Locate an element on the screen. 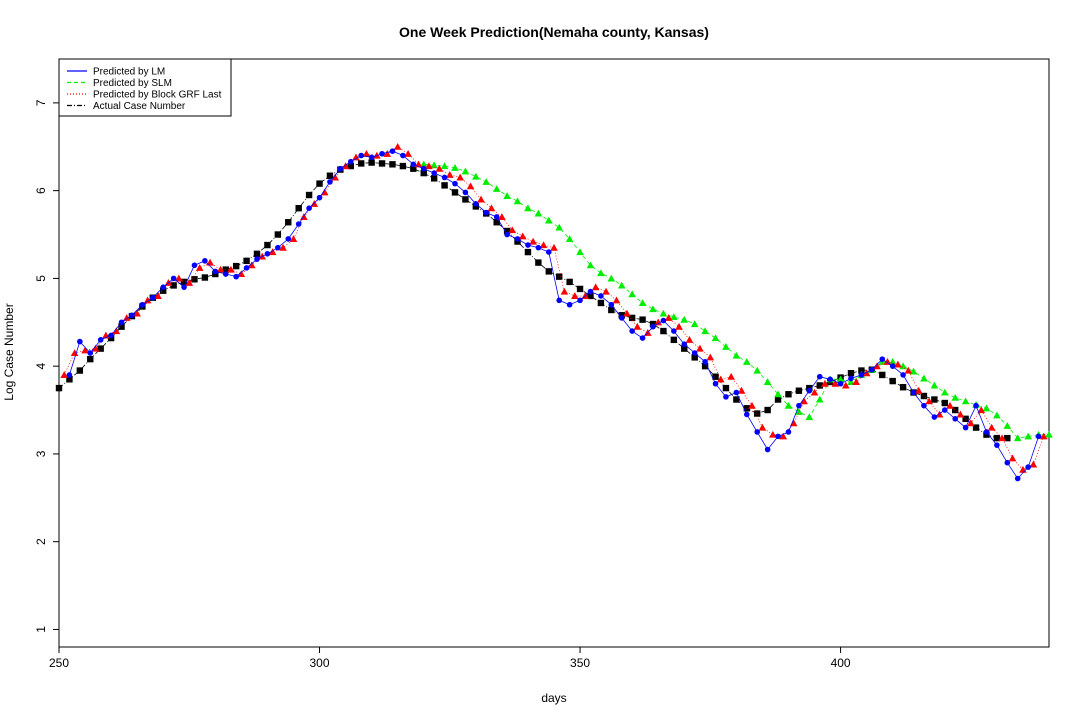 This screenshot has height=720, width=1080. y-tick-label: 6 is located at coordinates (41, 190).